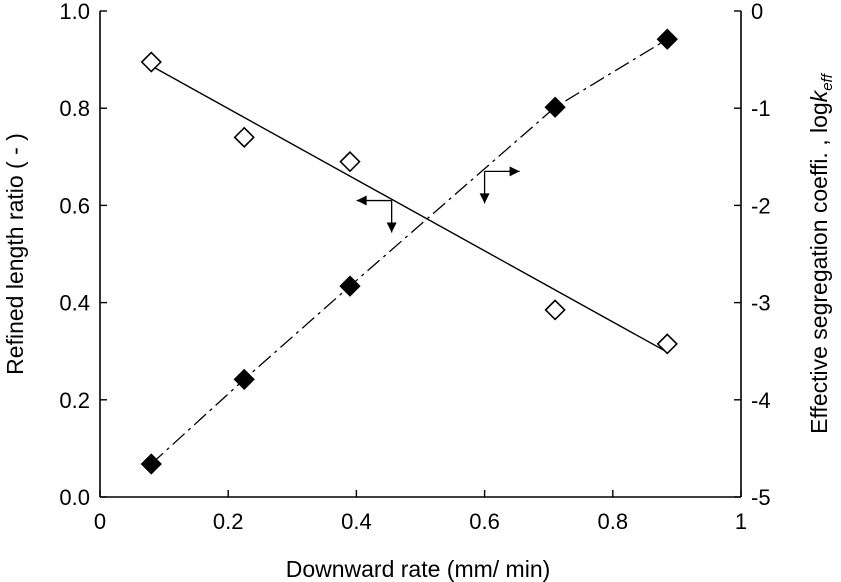  I want to click on x-tick-label: 0.6, so click(484, 521).